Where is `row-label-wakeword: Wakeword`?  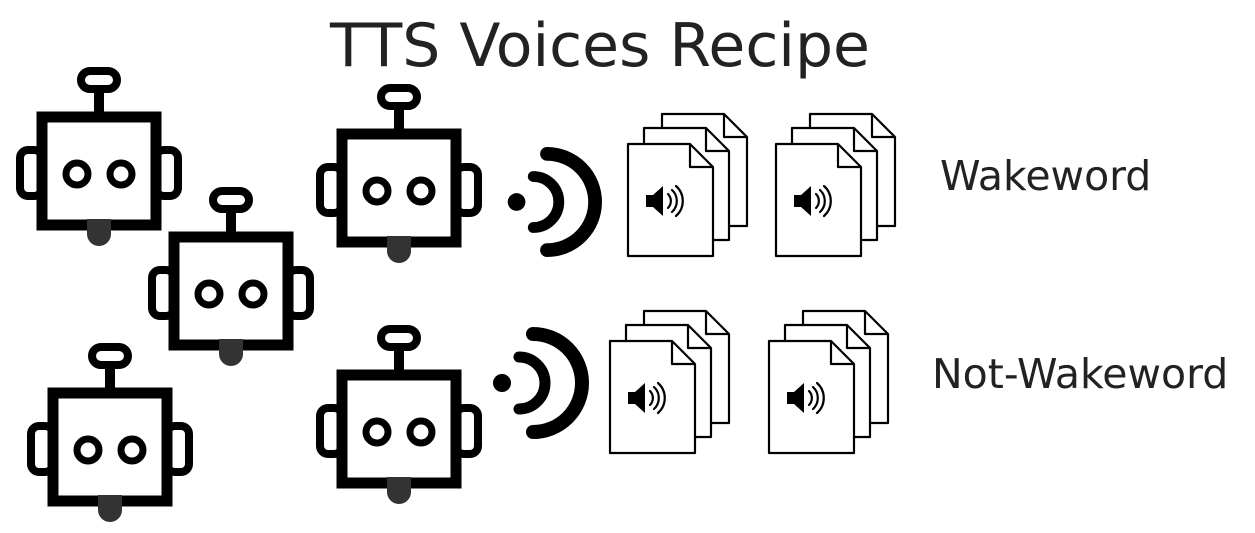
row-label-wakeword: Wakeword is located at coordinates (1046, 176).